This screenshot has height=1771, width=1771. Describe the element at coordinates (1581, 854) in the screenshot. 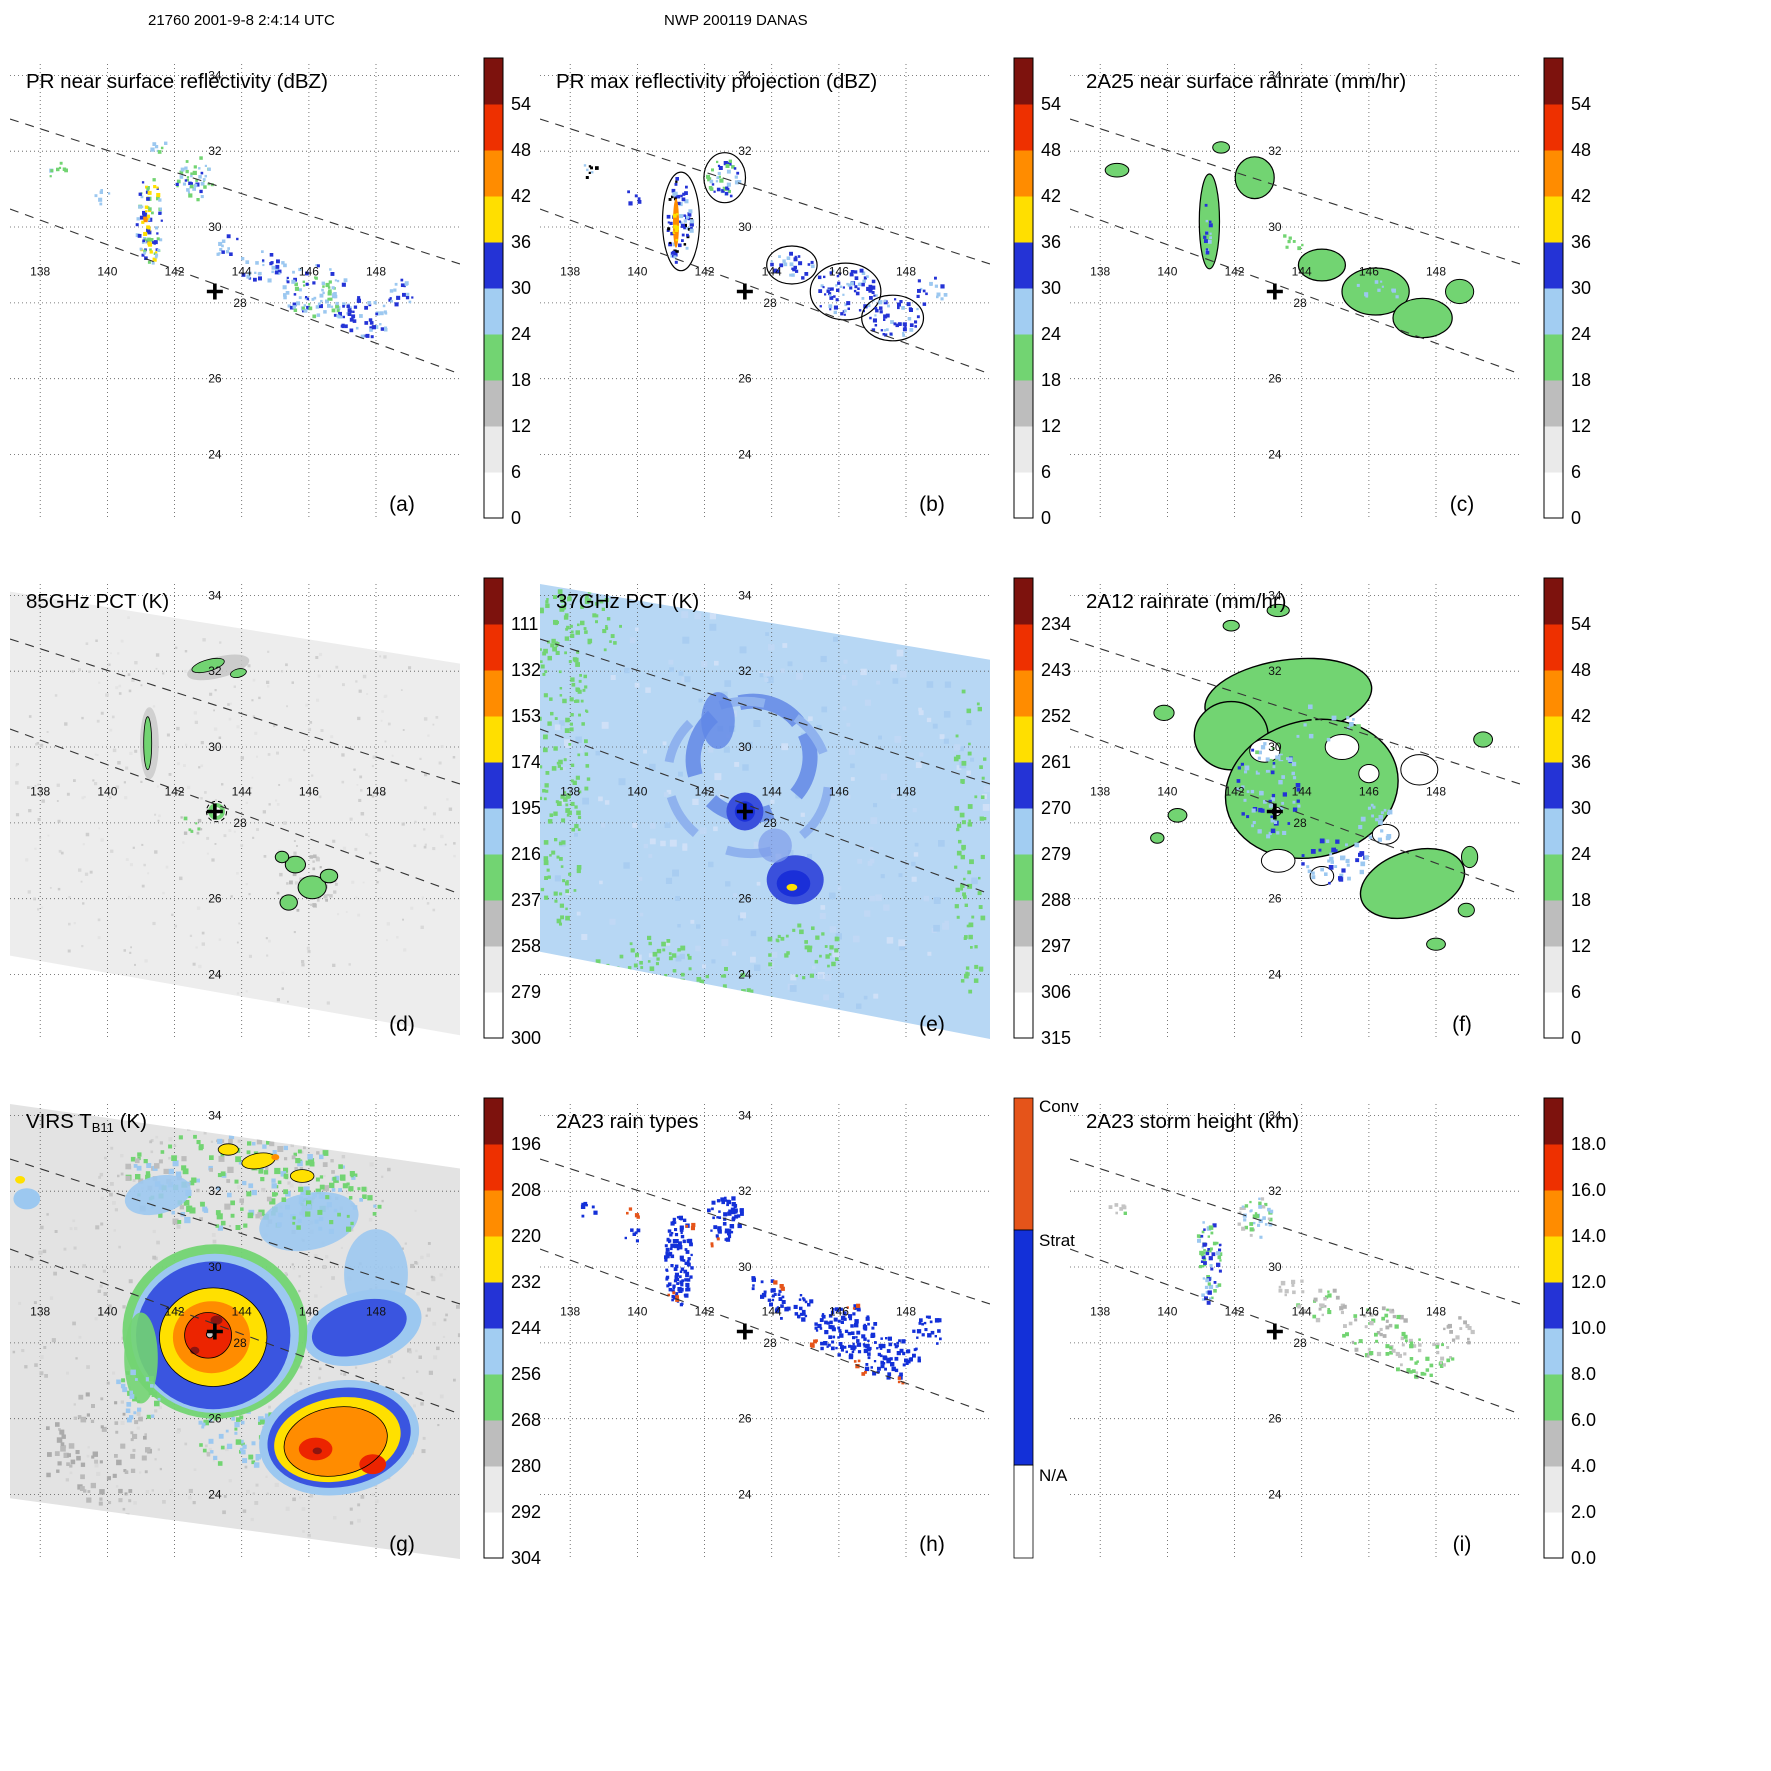

I see `colorbar-tick: 24` at that location.